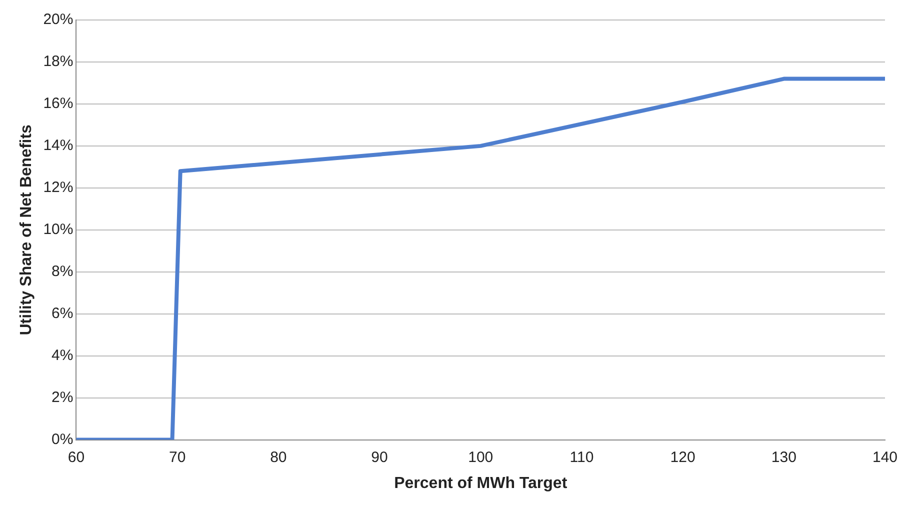  Describe the element at coordinates (58, 187) in the screenshot. I see `y-tick-label: 12%` at that location.